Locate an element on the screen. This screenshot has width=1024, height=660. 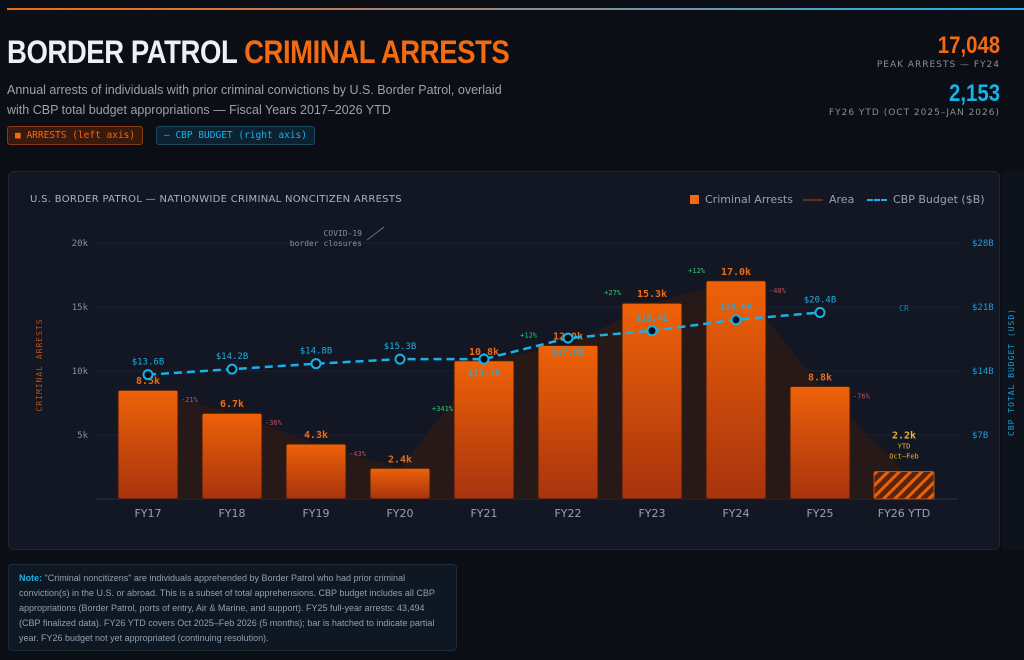
bar-fy24 is located at coordinates (736, 390).